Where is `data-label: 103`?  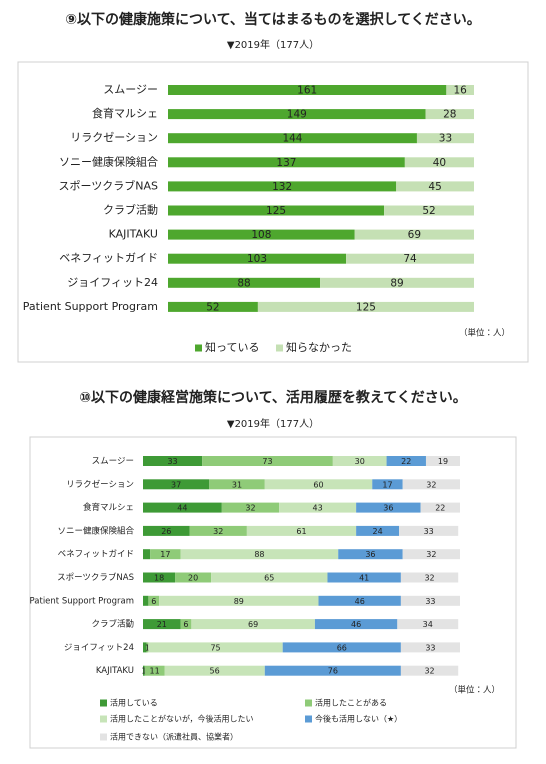 data-label: 103 is located at coordinates (257, 259).